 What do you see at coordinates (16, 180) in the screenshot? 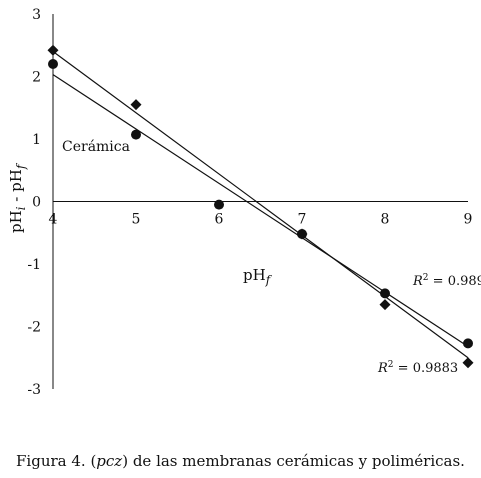
I see `y-axis-label-part2: pH` at bounding box center [16, 180].